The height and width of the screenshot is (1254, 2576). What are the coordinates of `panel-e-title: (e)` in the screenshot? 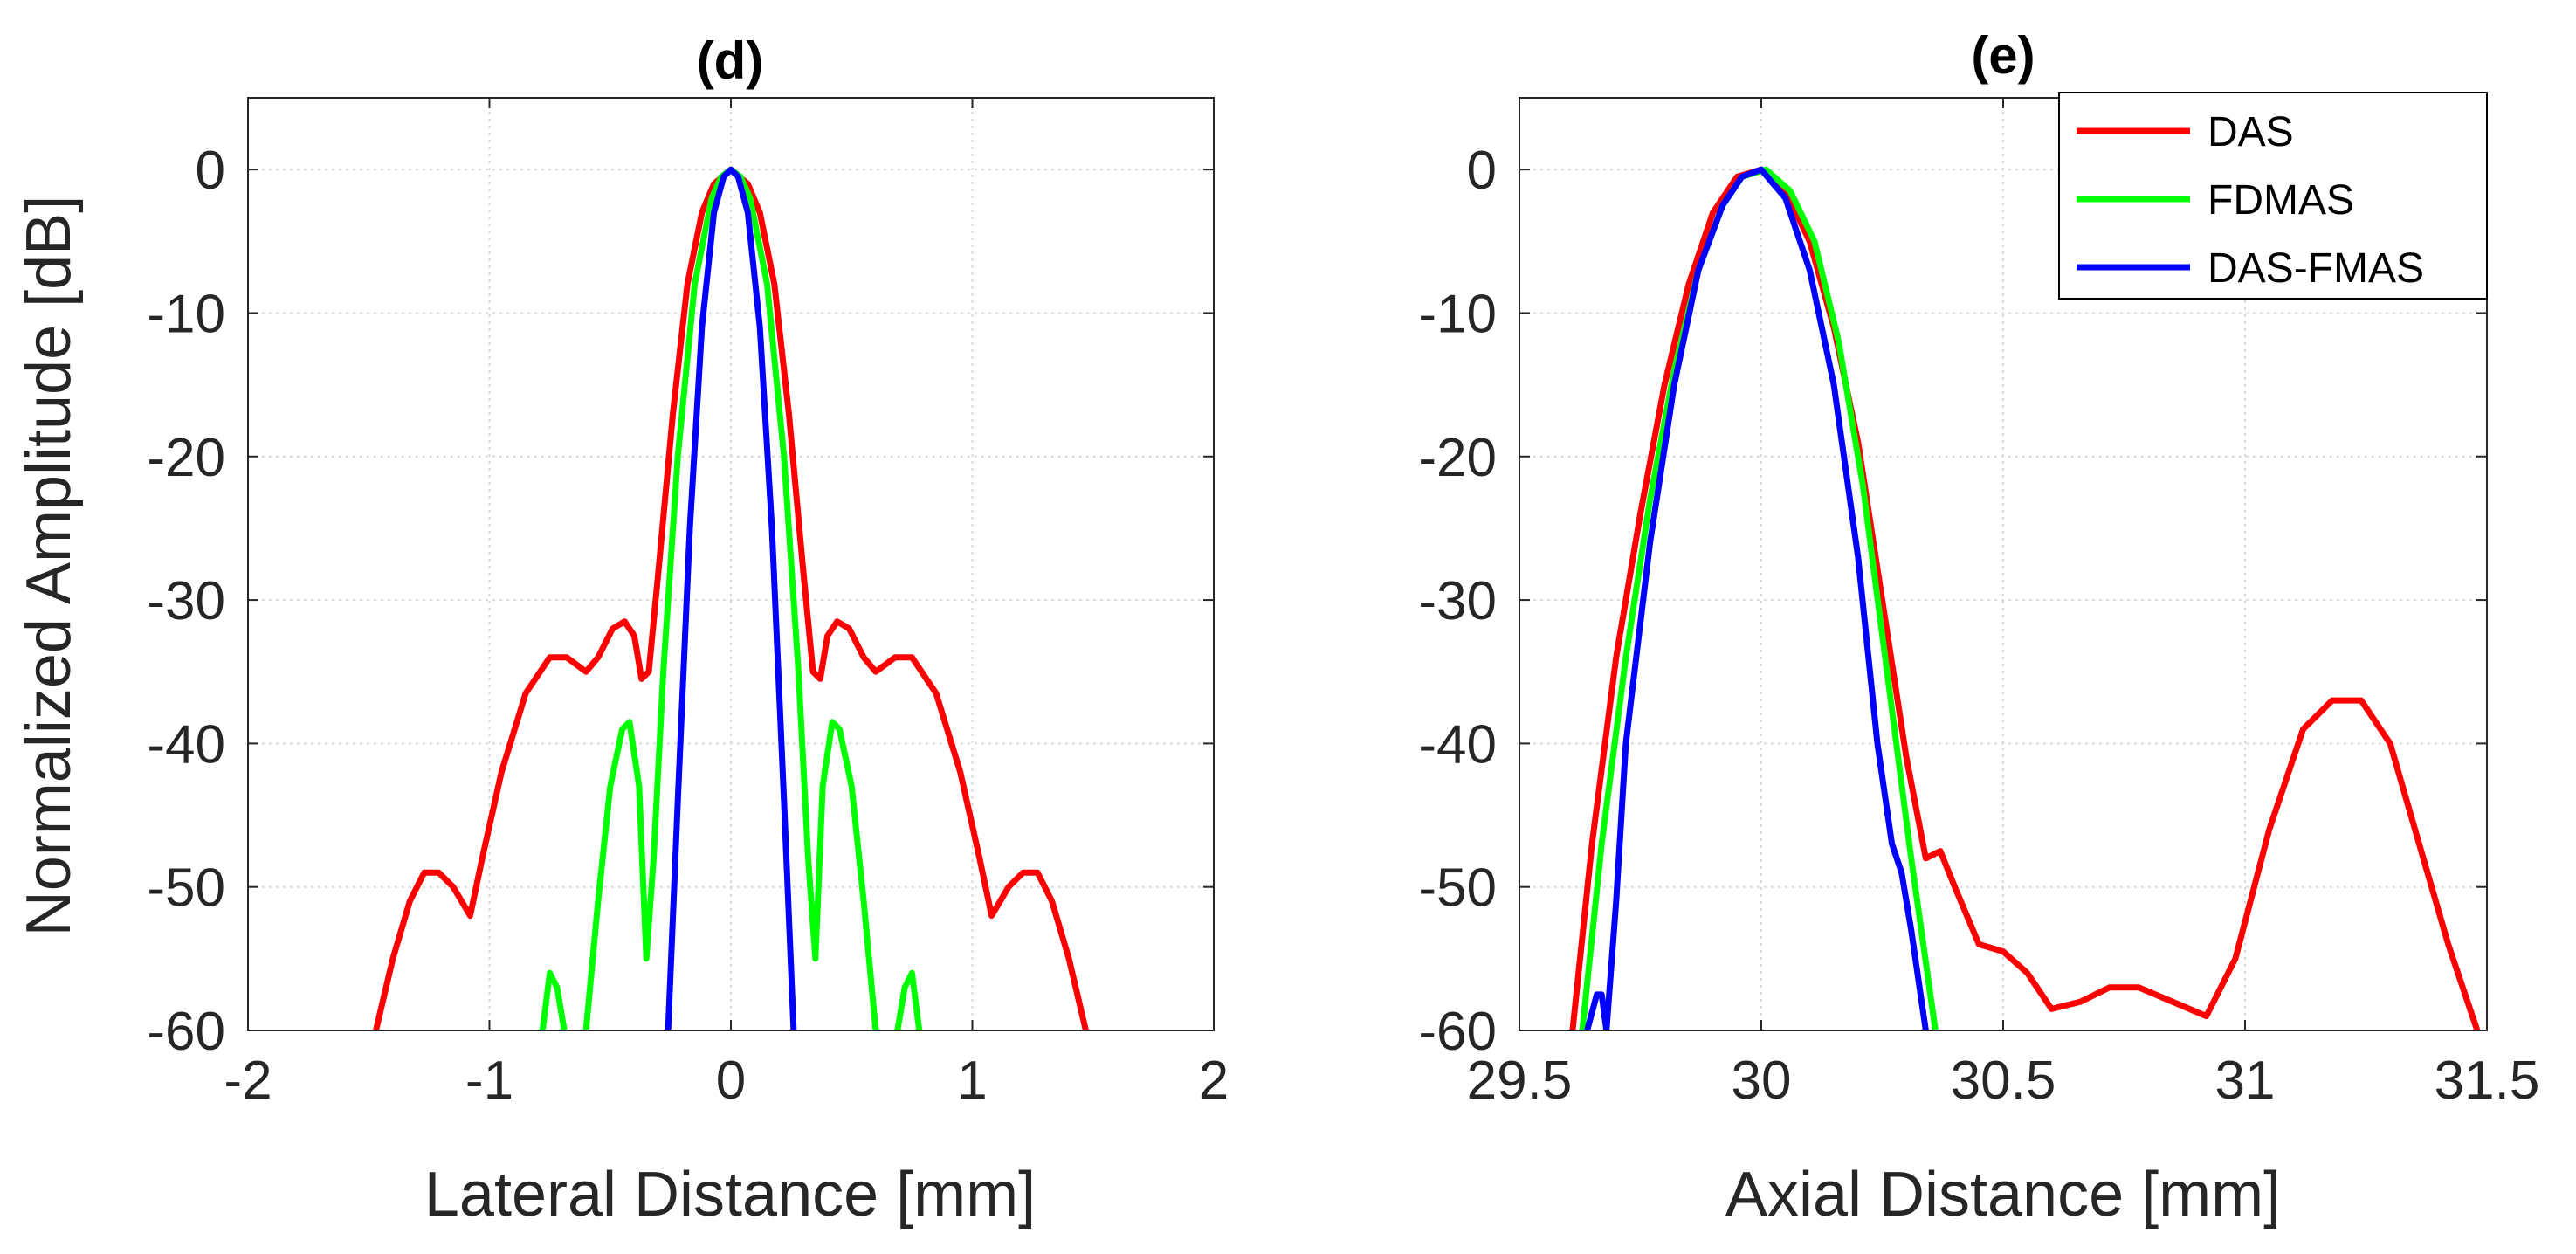 It's located at (2003, 55).